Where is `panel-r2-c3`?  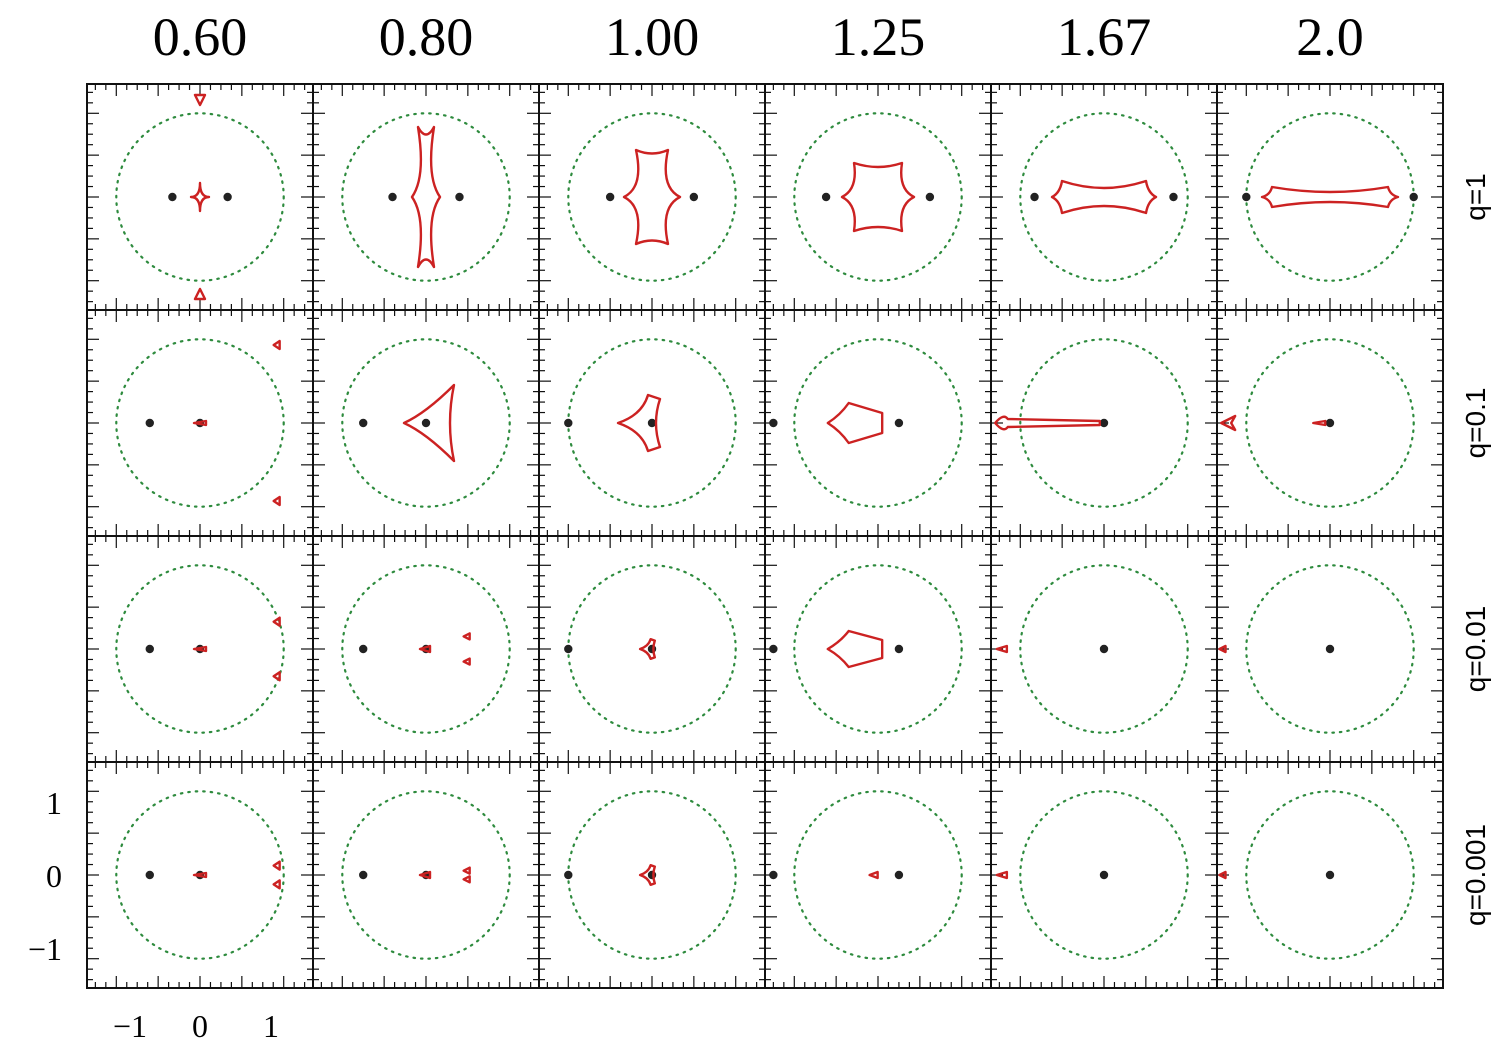
panel-r2-c3 is located at coordinates (652, 423).